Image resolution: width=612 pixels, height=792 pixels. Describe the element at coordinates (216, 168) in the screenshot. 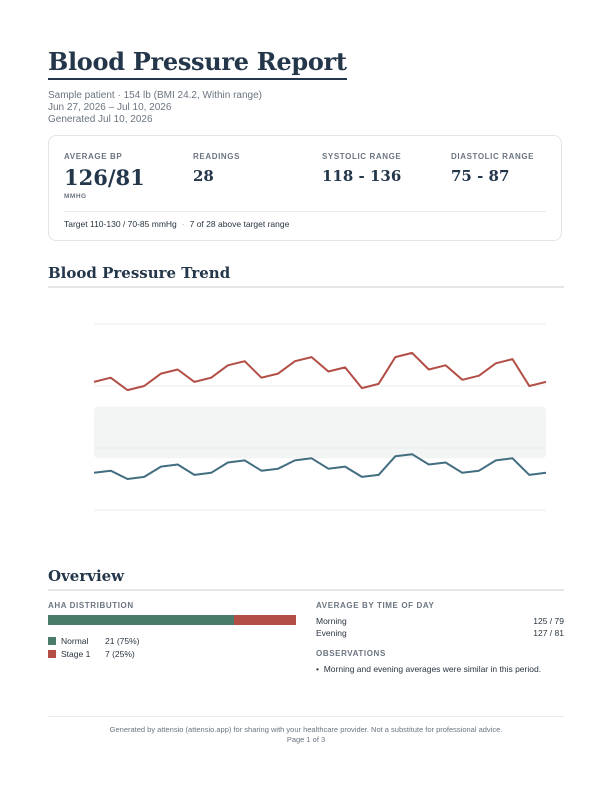

I see `readings-stat: READINGS 28` at that location.